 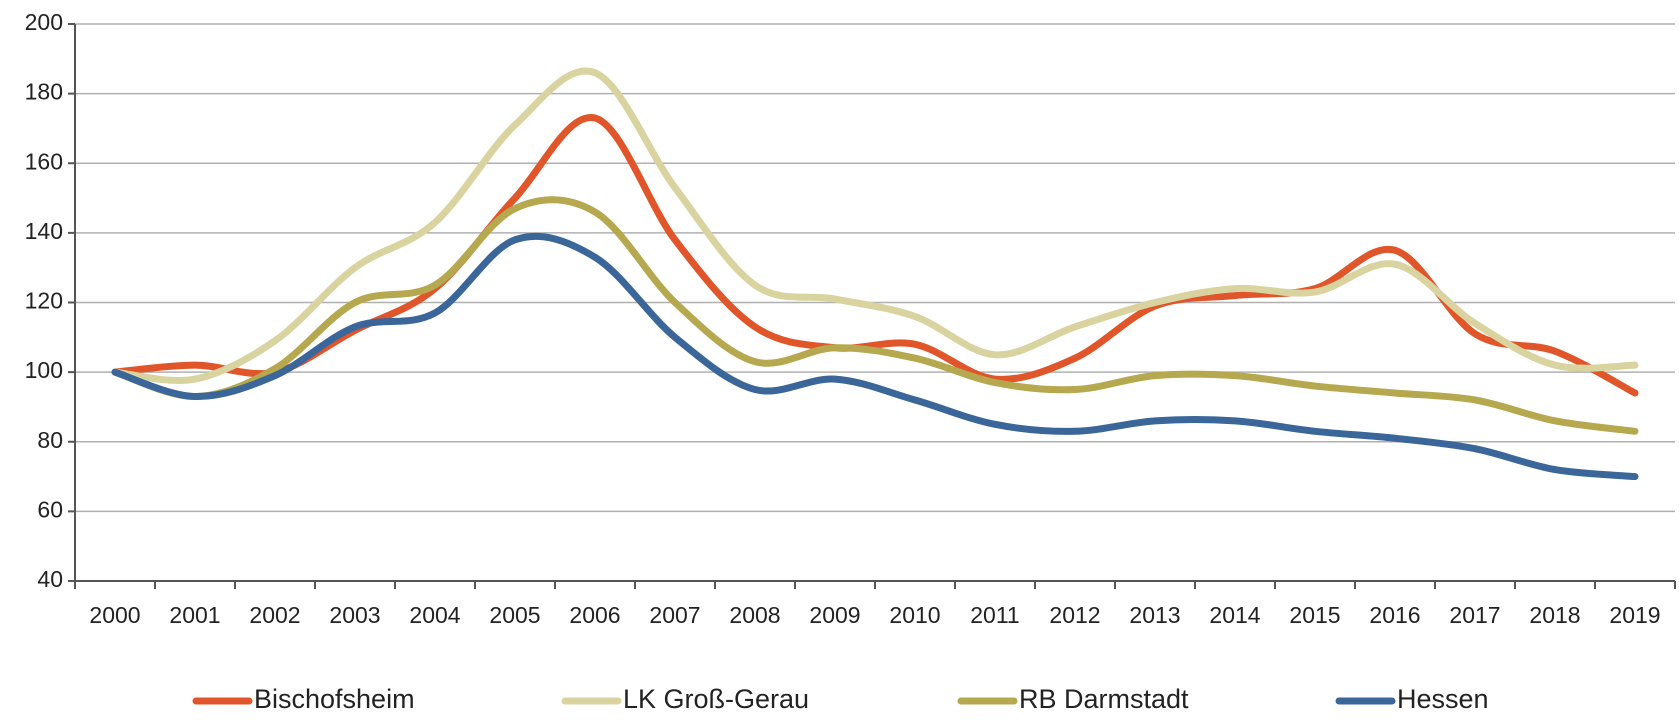 I want to click on x-tick-label: 2004, so click(x=434, y=615).